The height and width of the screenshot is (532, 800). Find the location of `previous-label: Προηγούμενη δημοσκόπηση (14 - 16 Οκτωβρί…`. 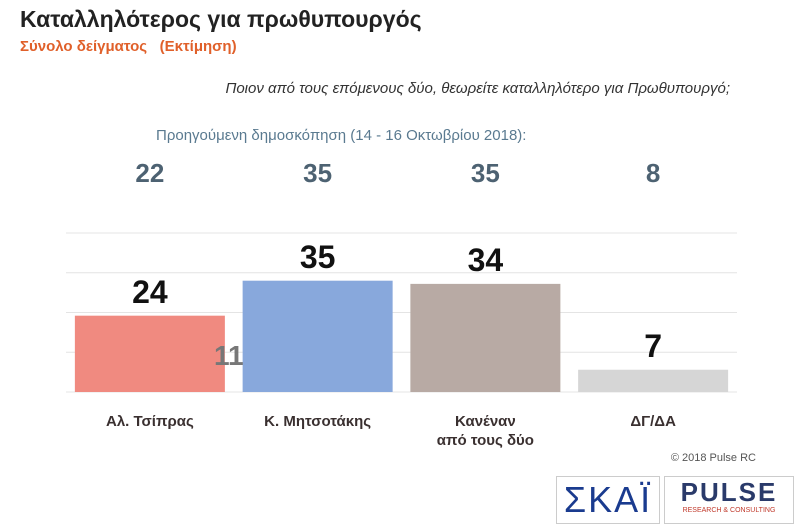

previous-label: Προηγούμενη δημοσκόπηση (14 - 16 Οκτωβρί… is located at coordinates (341, 135).